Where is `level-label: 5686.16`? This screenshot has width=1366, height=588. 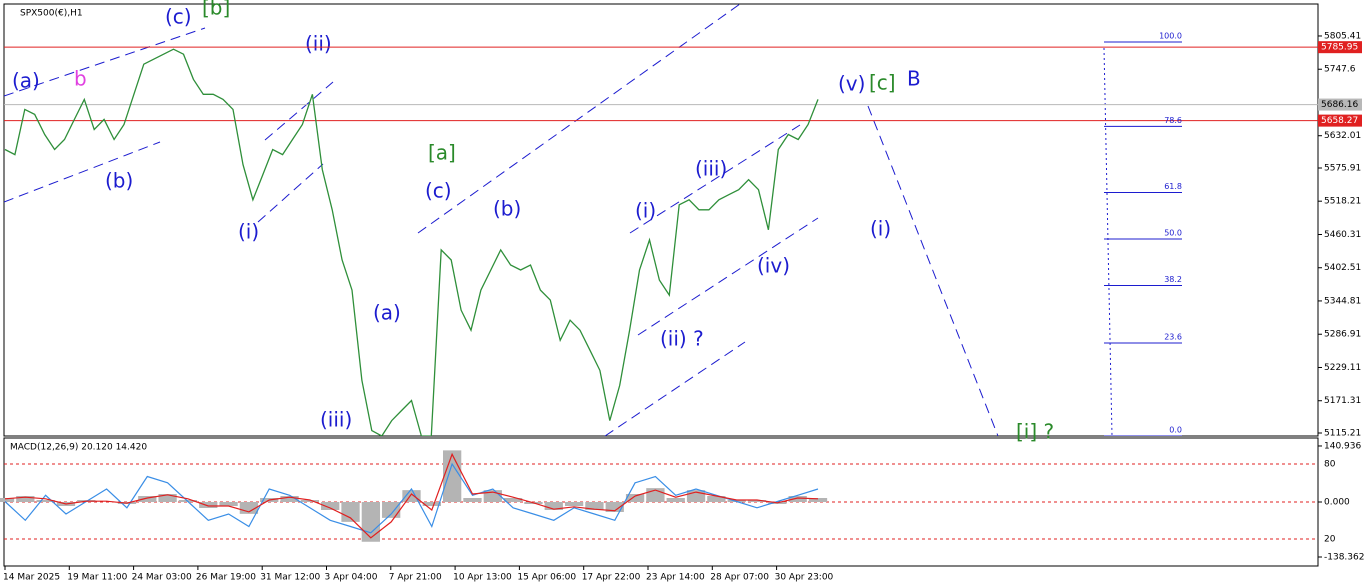 level-label: 5686.16 is located at coordinates (1339, 105).